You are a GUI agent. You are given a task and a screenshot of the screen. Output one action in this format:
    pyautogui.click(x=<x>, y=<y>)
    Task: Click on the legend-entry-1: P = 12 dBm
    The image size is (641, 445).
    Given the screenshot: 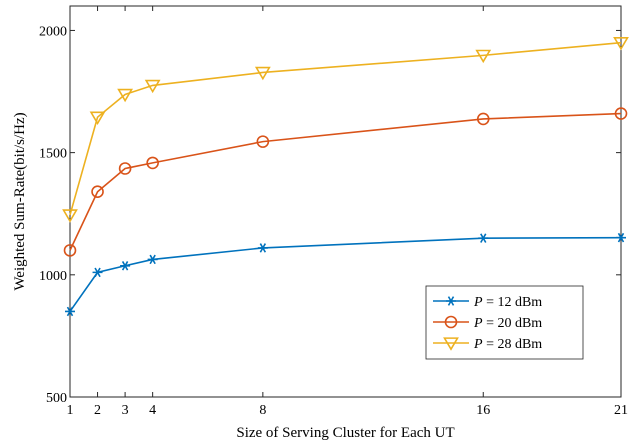 What is the action you would take?
    pyautogui.click(x=507, y=302)
    